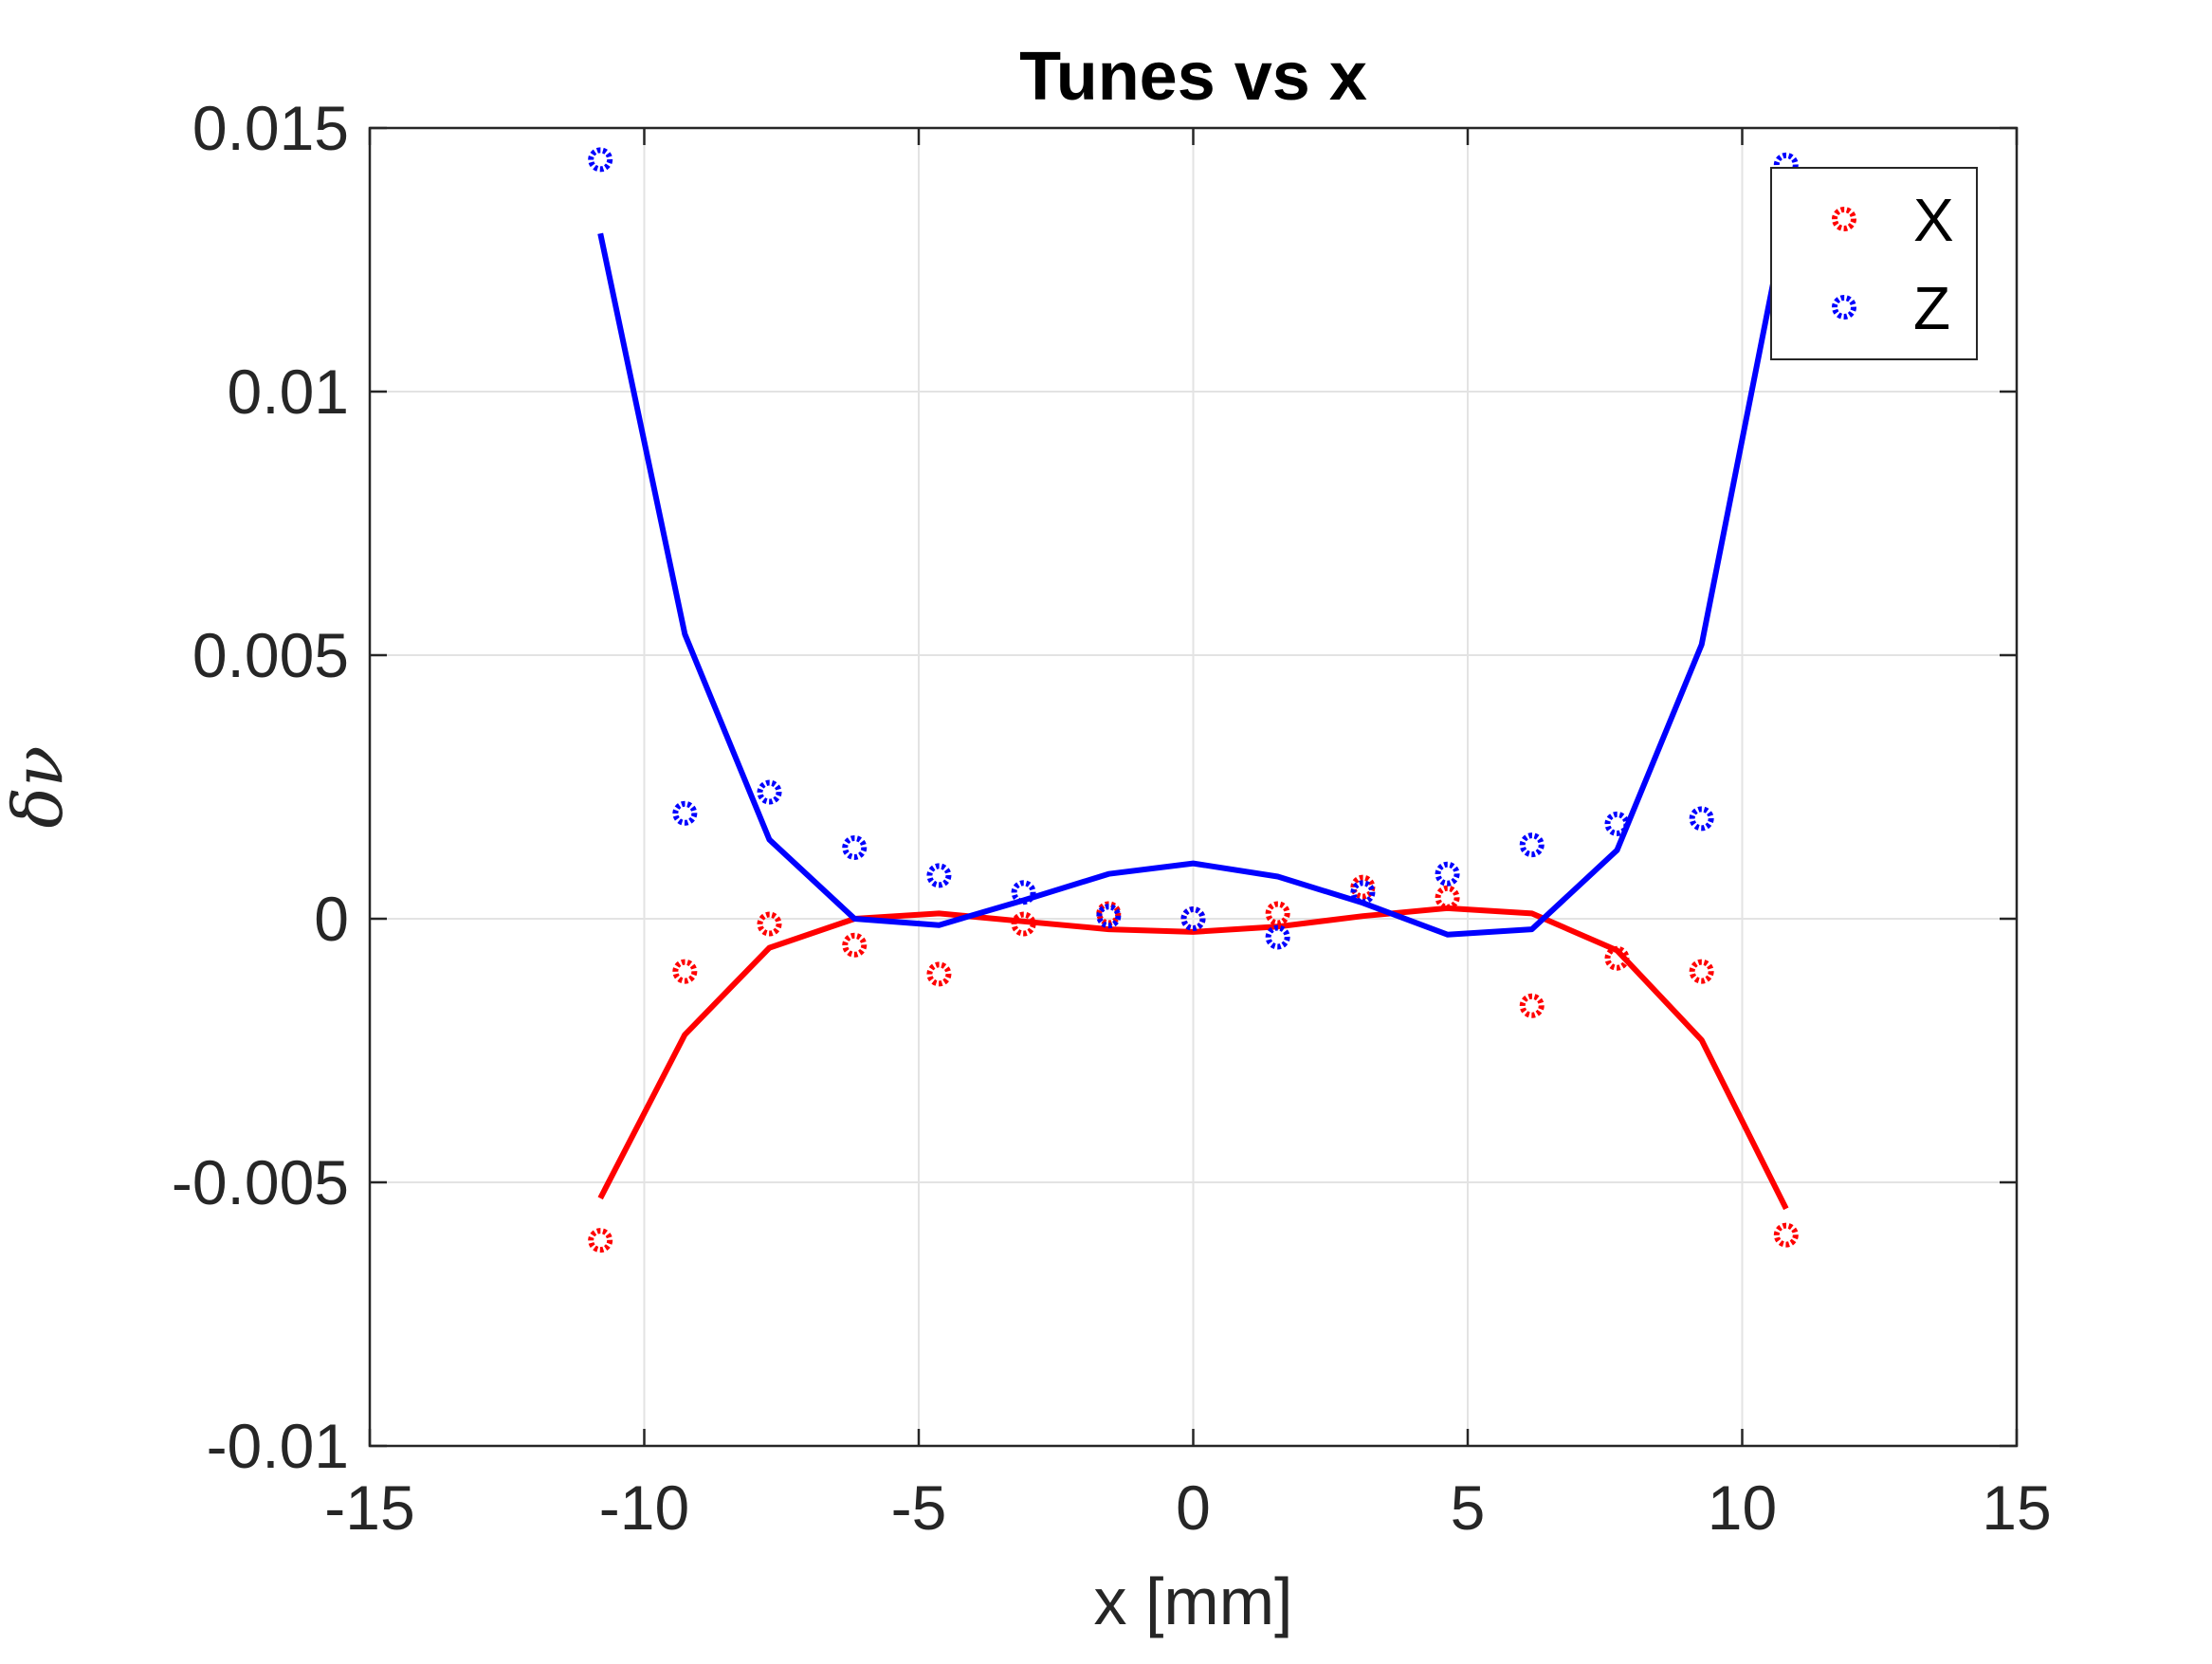 The width and height of the screenshot is (2212, 1664). I want to click on y-axis-label: δν, so click(39, 786).